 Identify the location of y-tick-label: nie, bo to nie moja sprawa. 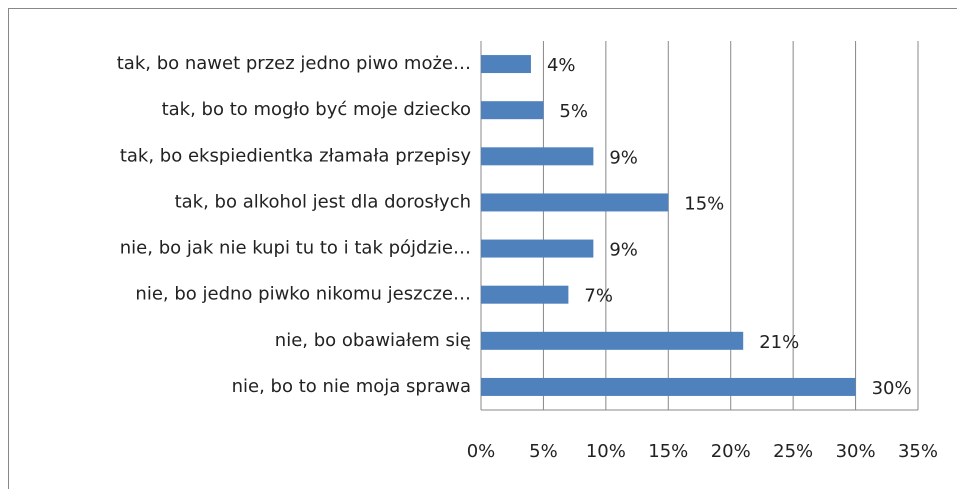
(351, 386).